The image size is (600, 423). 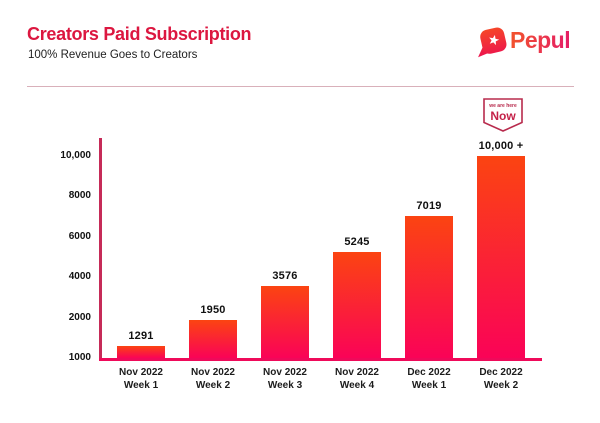 What do you see at coordinates (357, 379) in the screenshot?
I see `x-tick-label: Nov 2022 Week 4` at bounding box center [357, 379].